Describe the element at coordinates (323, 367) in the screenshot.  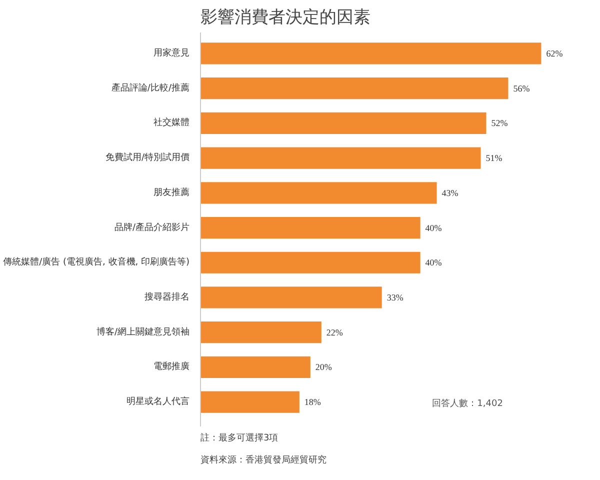
I see `data-label: 20%` at that location.